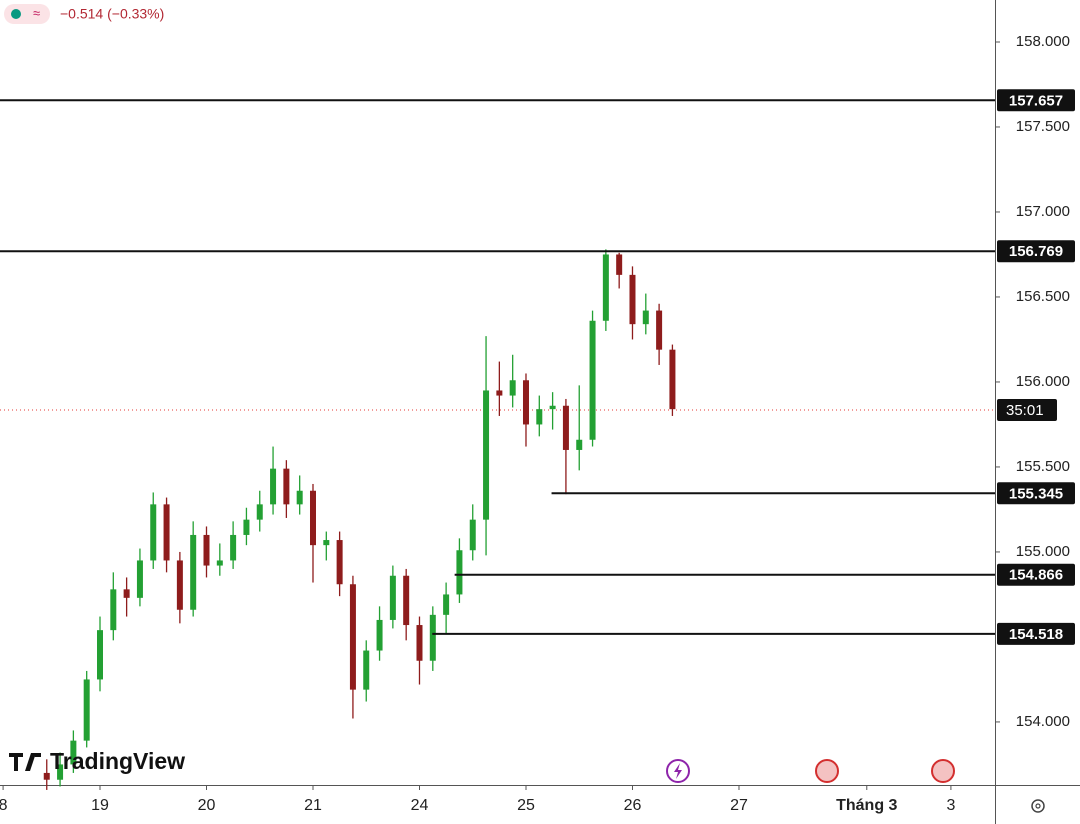 This screenshot has width=1080, height=824. What do you see at coordinates (866, 805) in the screenshot?
I see `x-tick-label: Tháng 3` at bounding box center [866, 805].